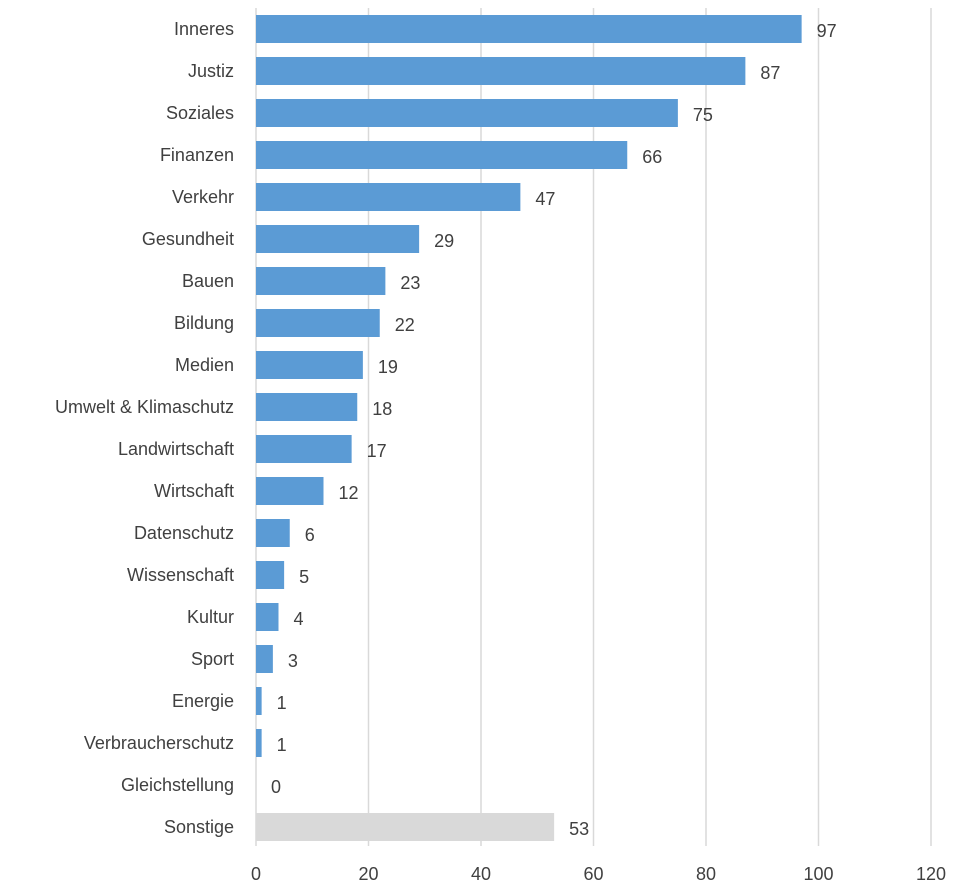 Image resolution: width=957 pixels, height=889 pixels. What do you see at coordinates (211, 71) in the screenshot?
I see `category-label-justiz: Justiz` at bounding box center [211, 71].